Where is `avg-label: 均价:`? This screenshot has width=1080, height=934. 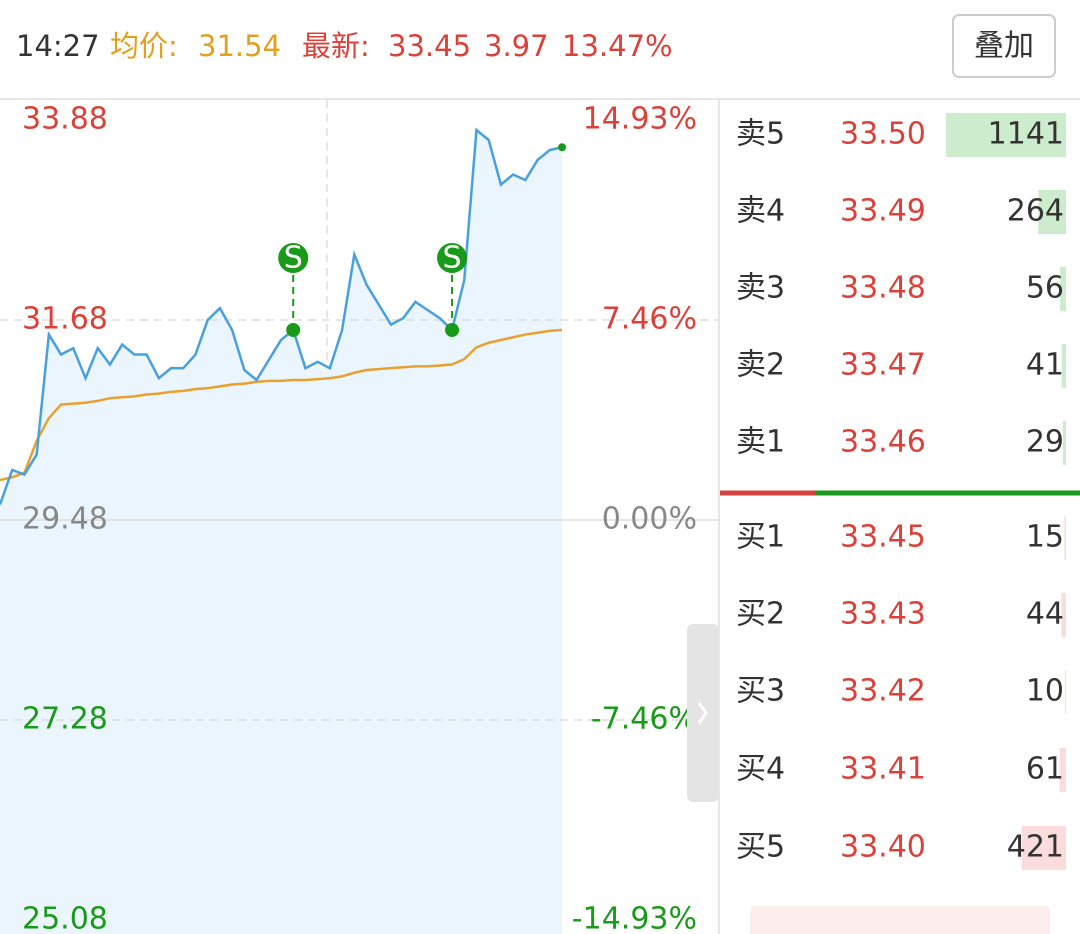
avg-label: 均价: is located at coordinates (144, 46).